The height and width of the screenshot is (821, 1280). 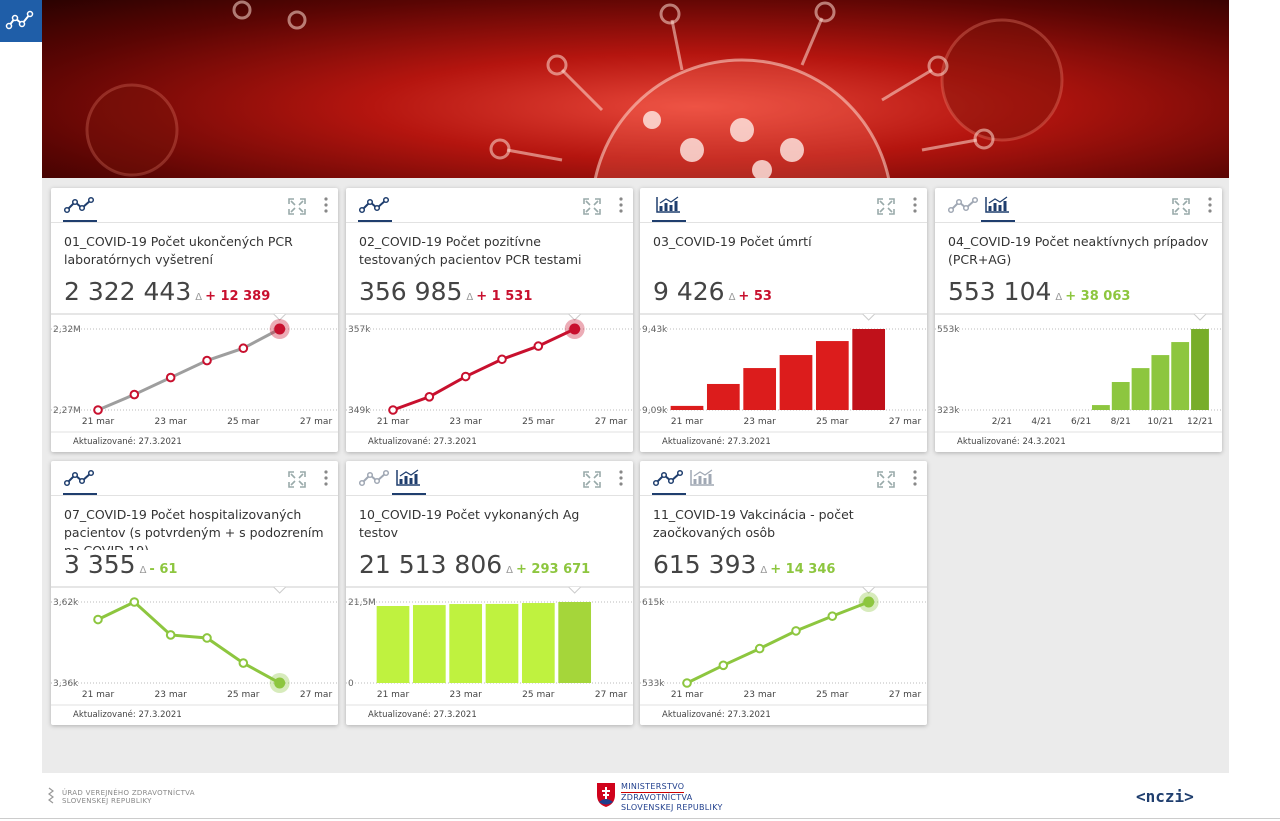 I want to click on card-value: 356 985, so click(x=411, y=291).